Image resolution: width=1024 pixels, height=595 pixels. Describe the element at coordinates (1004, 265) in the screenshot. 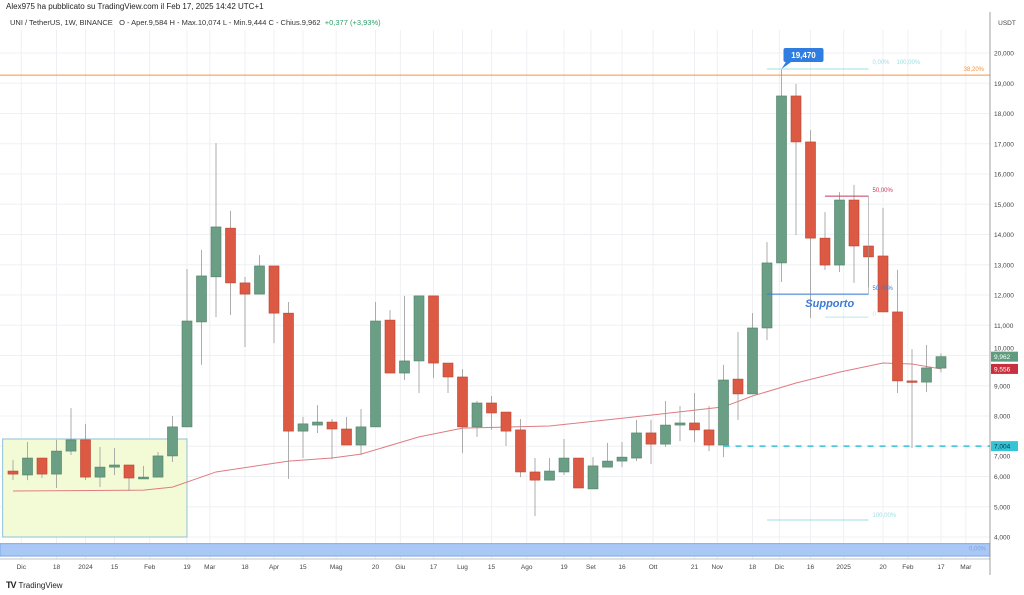

I see `y-tick-label: 13,000` at that location.